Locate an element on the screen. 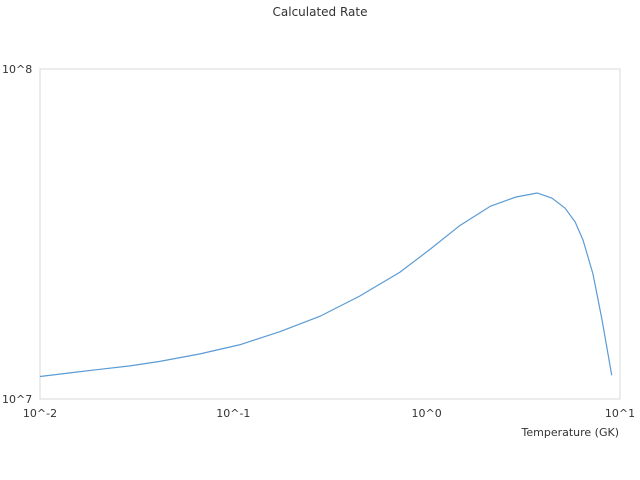 The image size is (640, 480). x-axis-title: Temperature (GK) is located at coordinates (570, 432).